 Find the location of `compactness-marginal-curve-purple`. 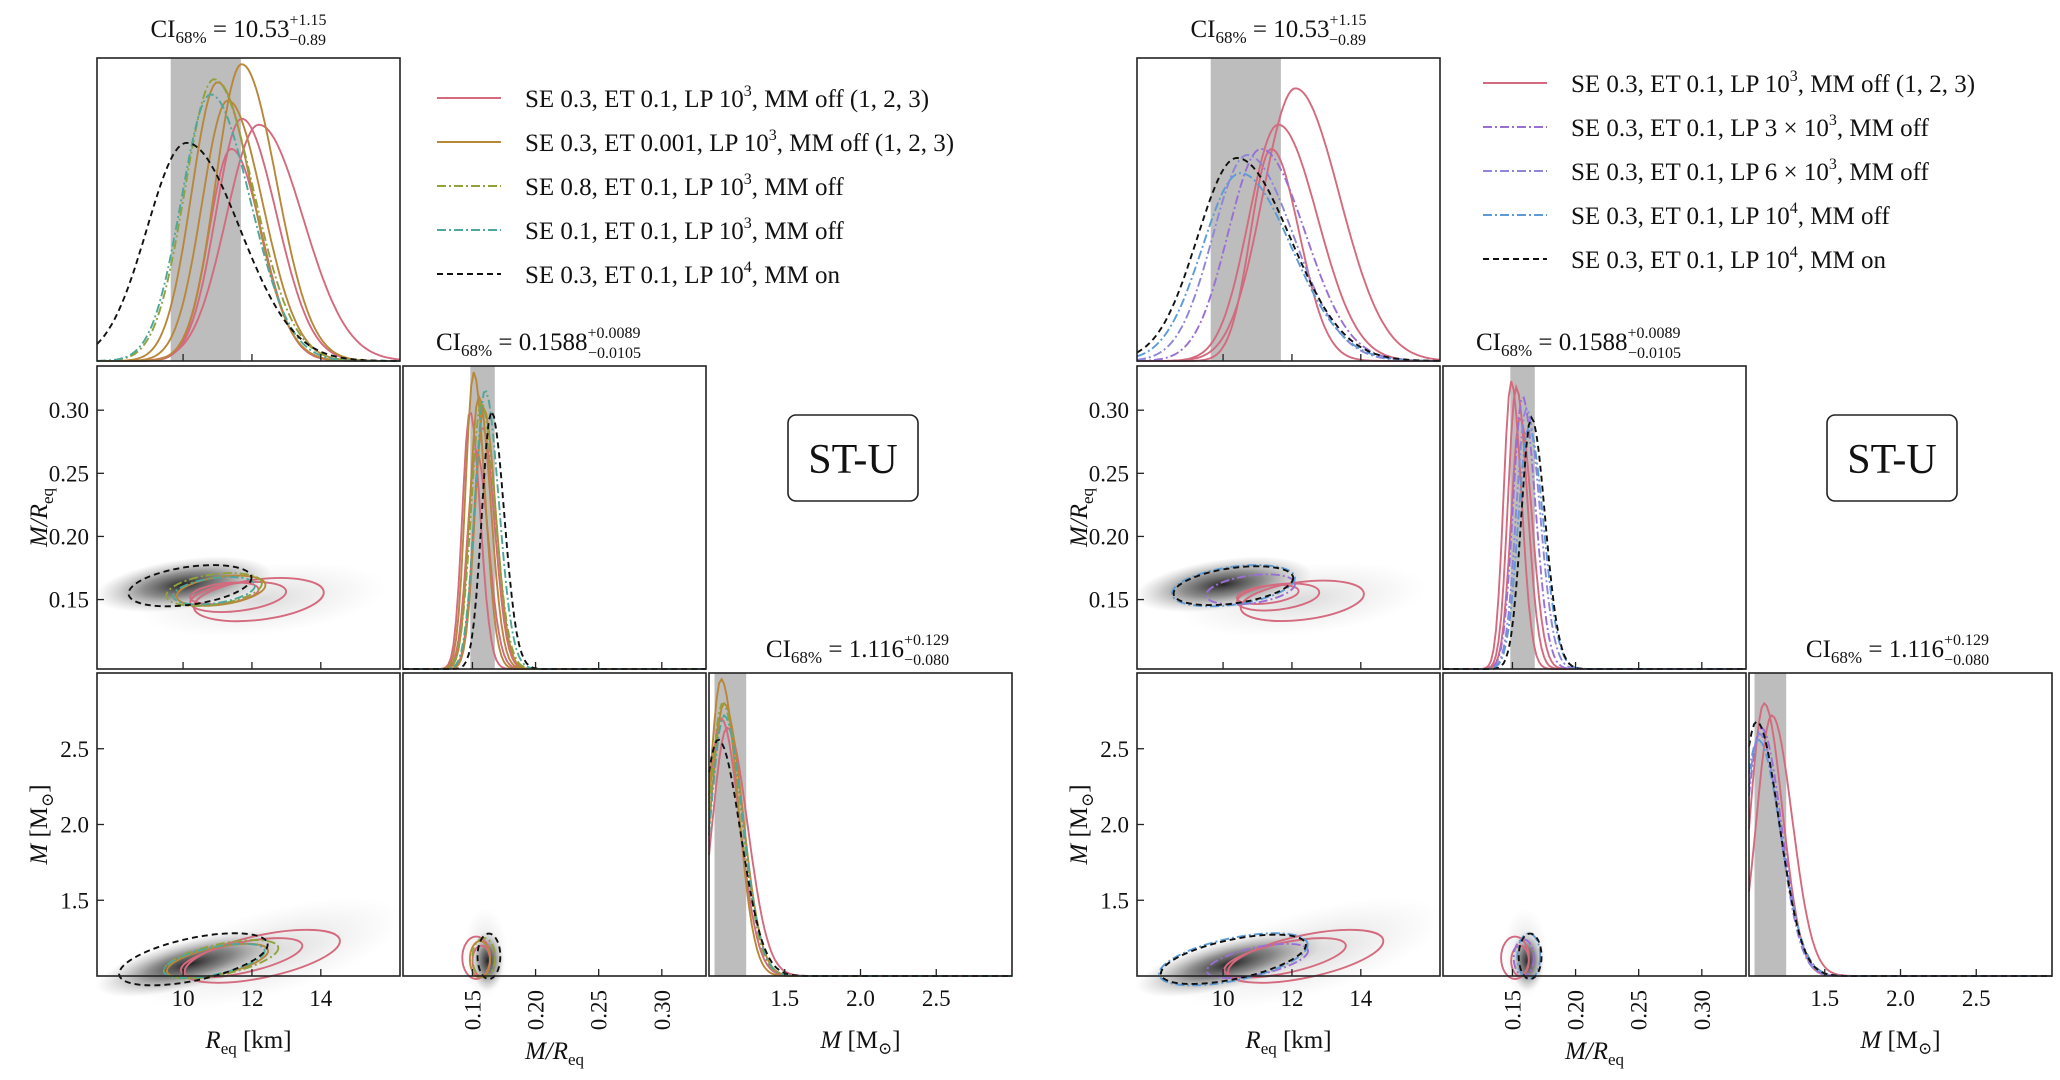

compactness-marginal-curve-purple is located at coordinates (1594, 533).